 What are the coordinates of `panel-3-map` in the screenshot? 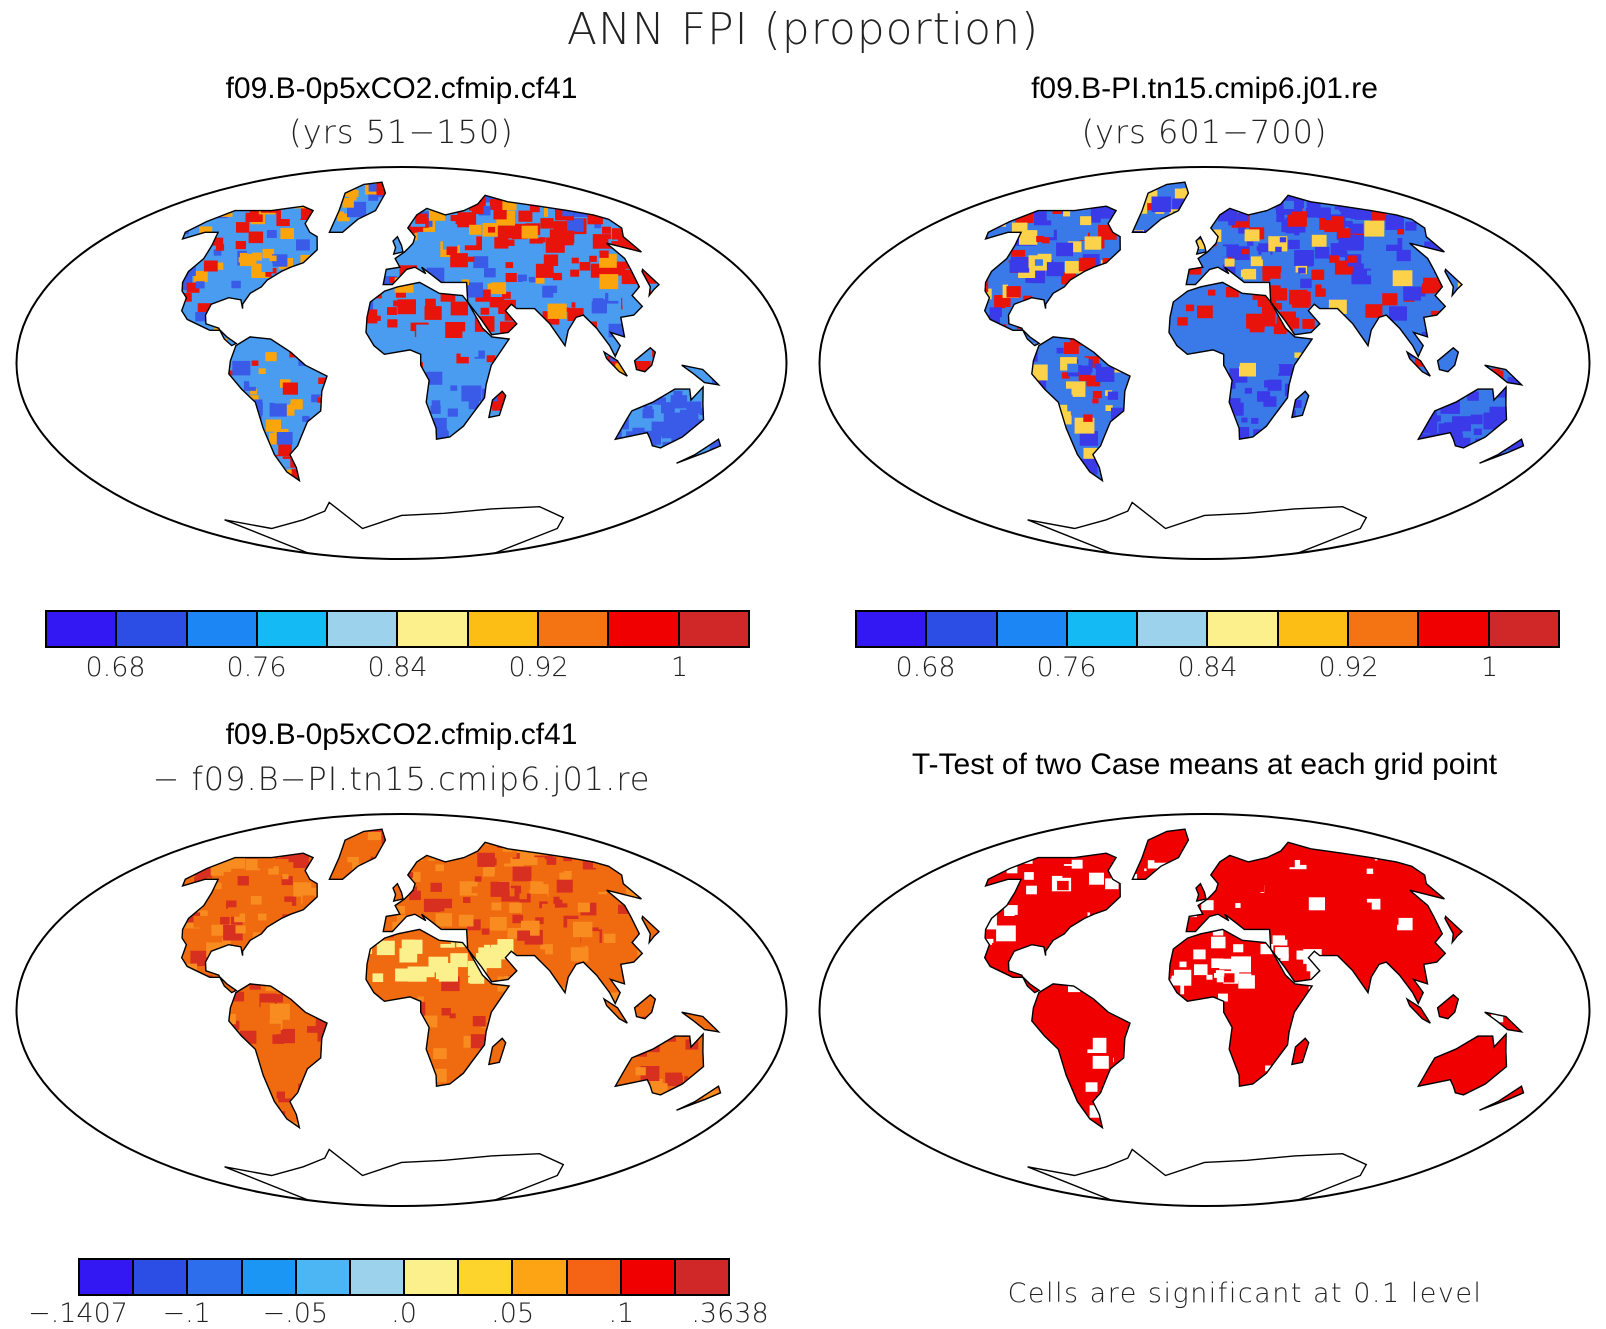 It's located at (401, 1010).